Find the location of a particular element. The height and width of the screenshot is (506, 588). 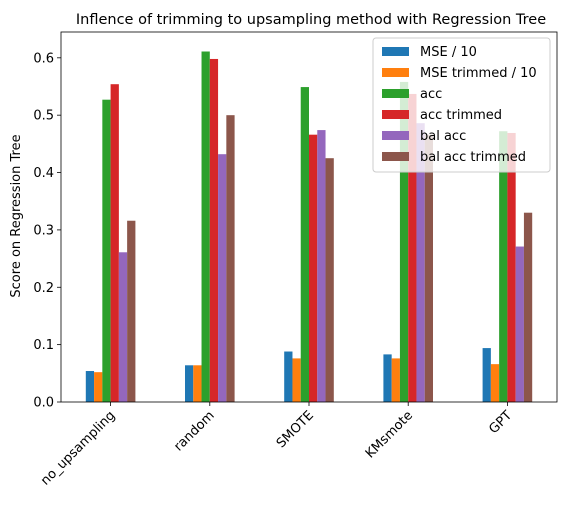

legend-box is located at coordinates (461, 105).